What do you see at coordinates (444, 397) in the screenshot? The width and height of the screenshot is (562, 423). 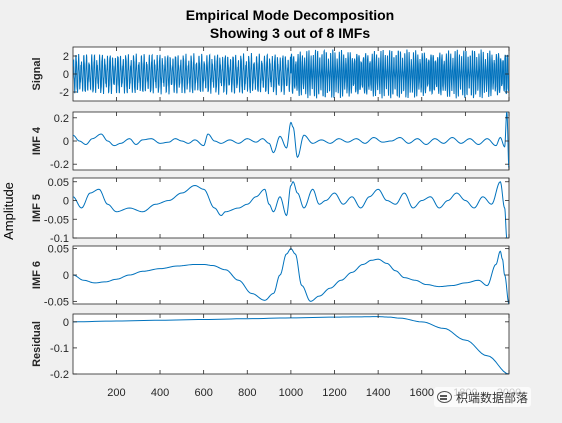 I see `chat-bubble-icon` at bounding box center [444, 397].